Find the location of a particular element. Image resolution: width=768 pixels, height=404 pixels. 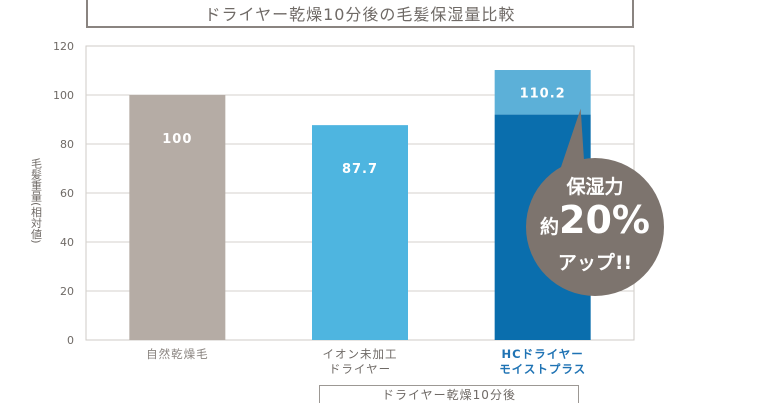

x-tick-label: モイストプラス is located at coordinates (542, 369).